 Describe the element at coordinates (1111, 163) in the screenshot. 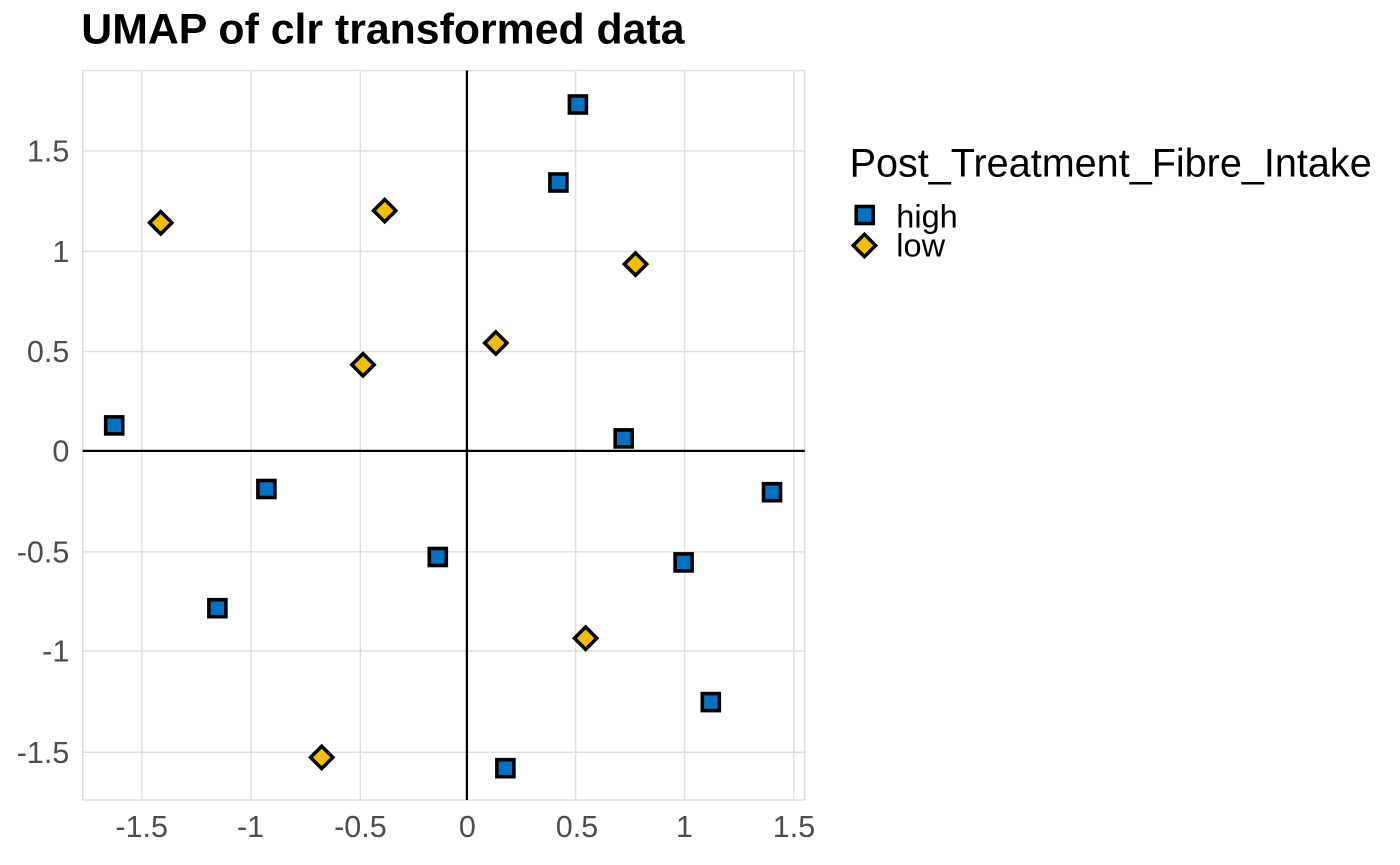

I see `svg-text: Post_Treatment_Fibre_Intake` at that location.